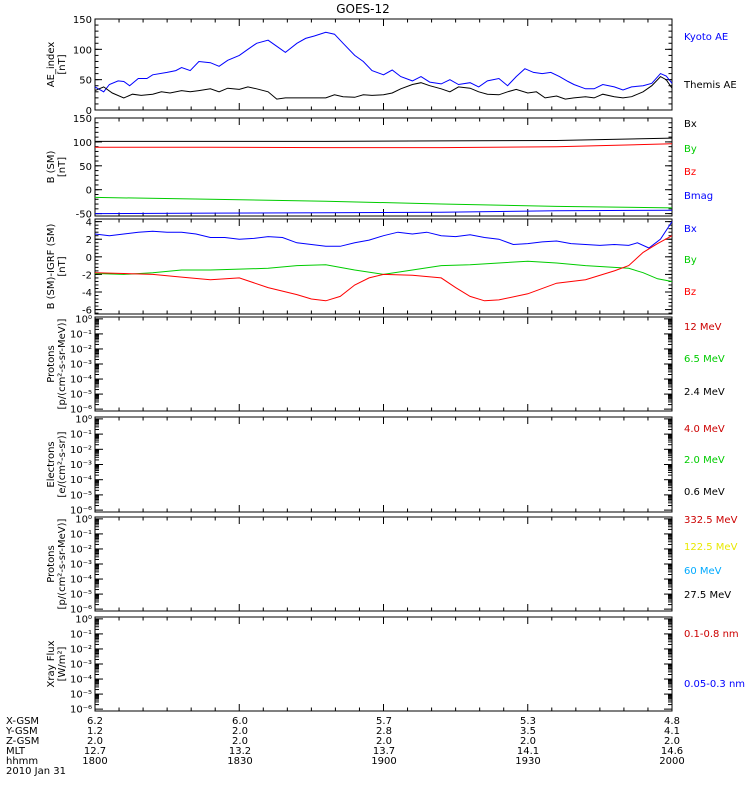  What do you see at coordinates (528, 751) in the screenshot?
I see `x-tick-label: 14.1` at bounding box center [528, 751].